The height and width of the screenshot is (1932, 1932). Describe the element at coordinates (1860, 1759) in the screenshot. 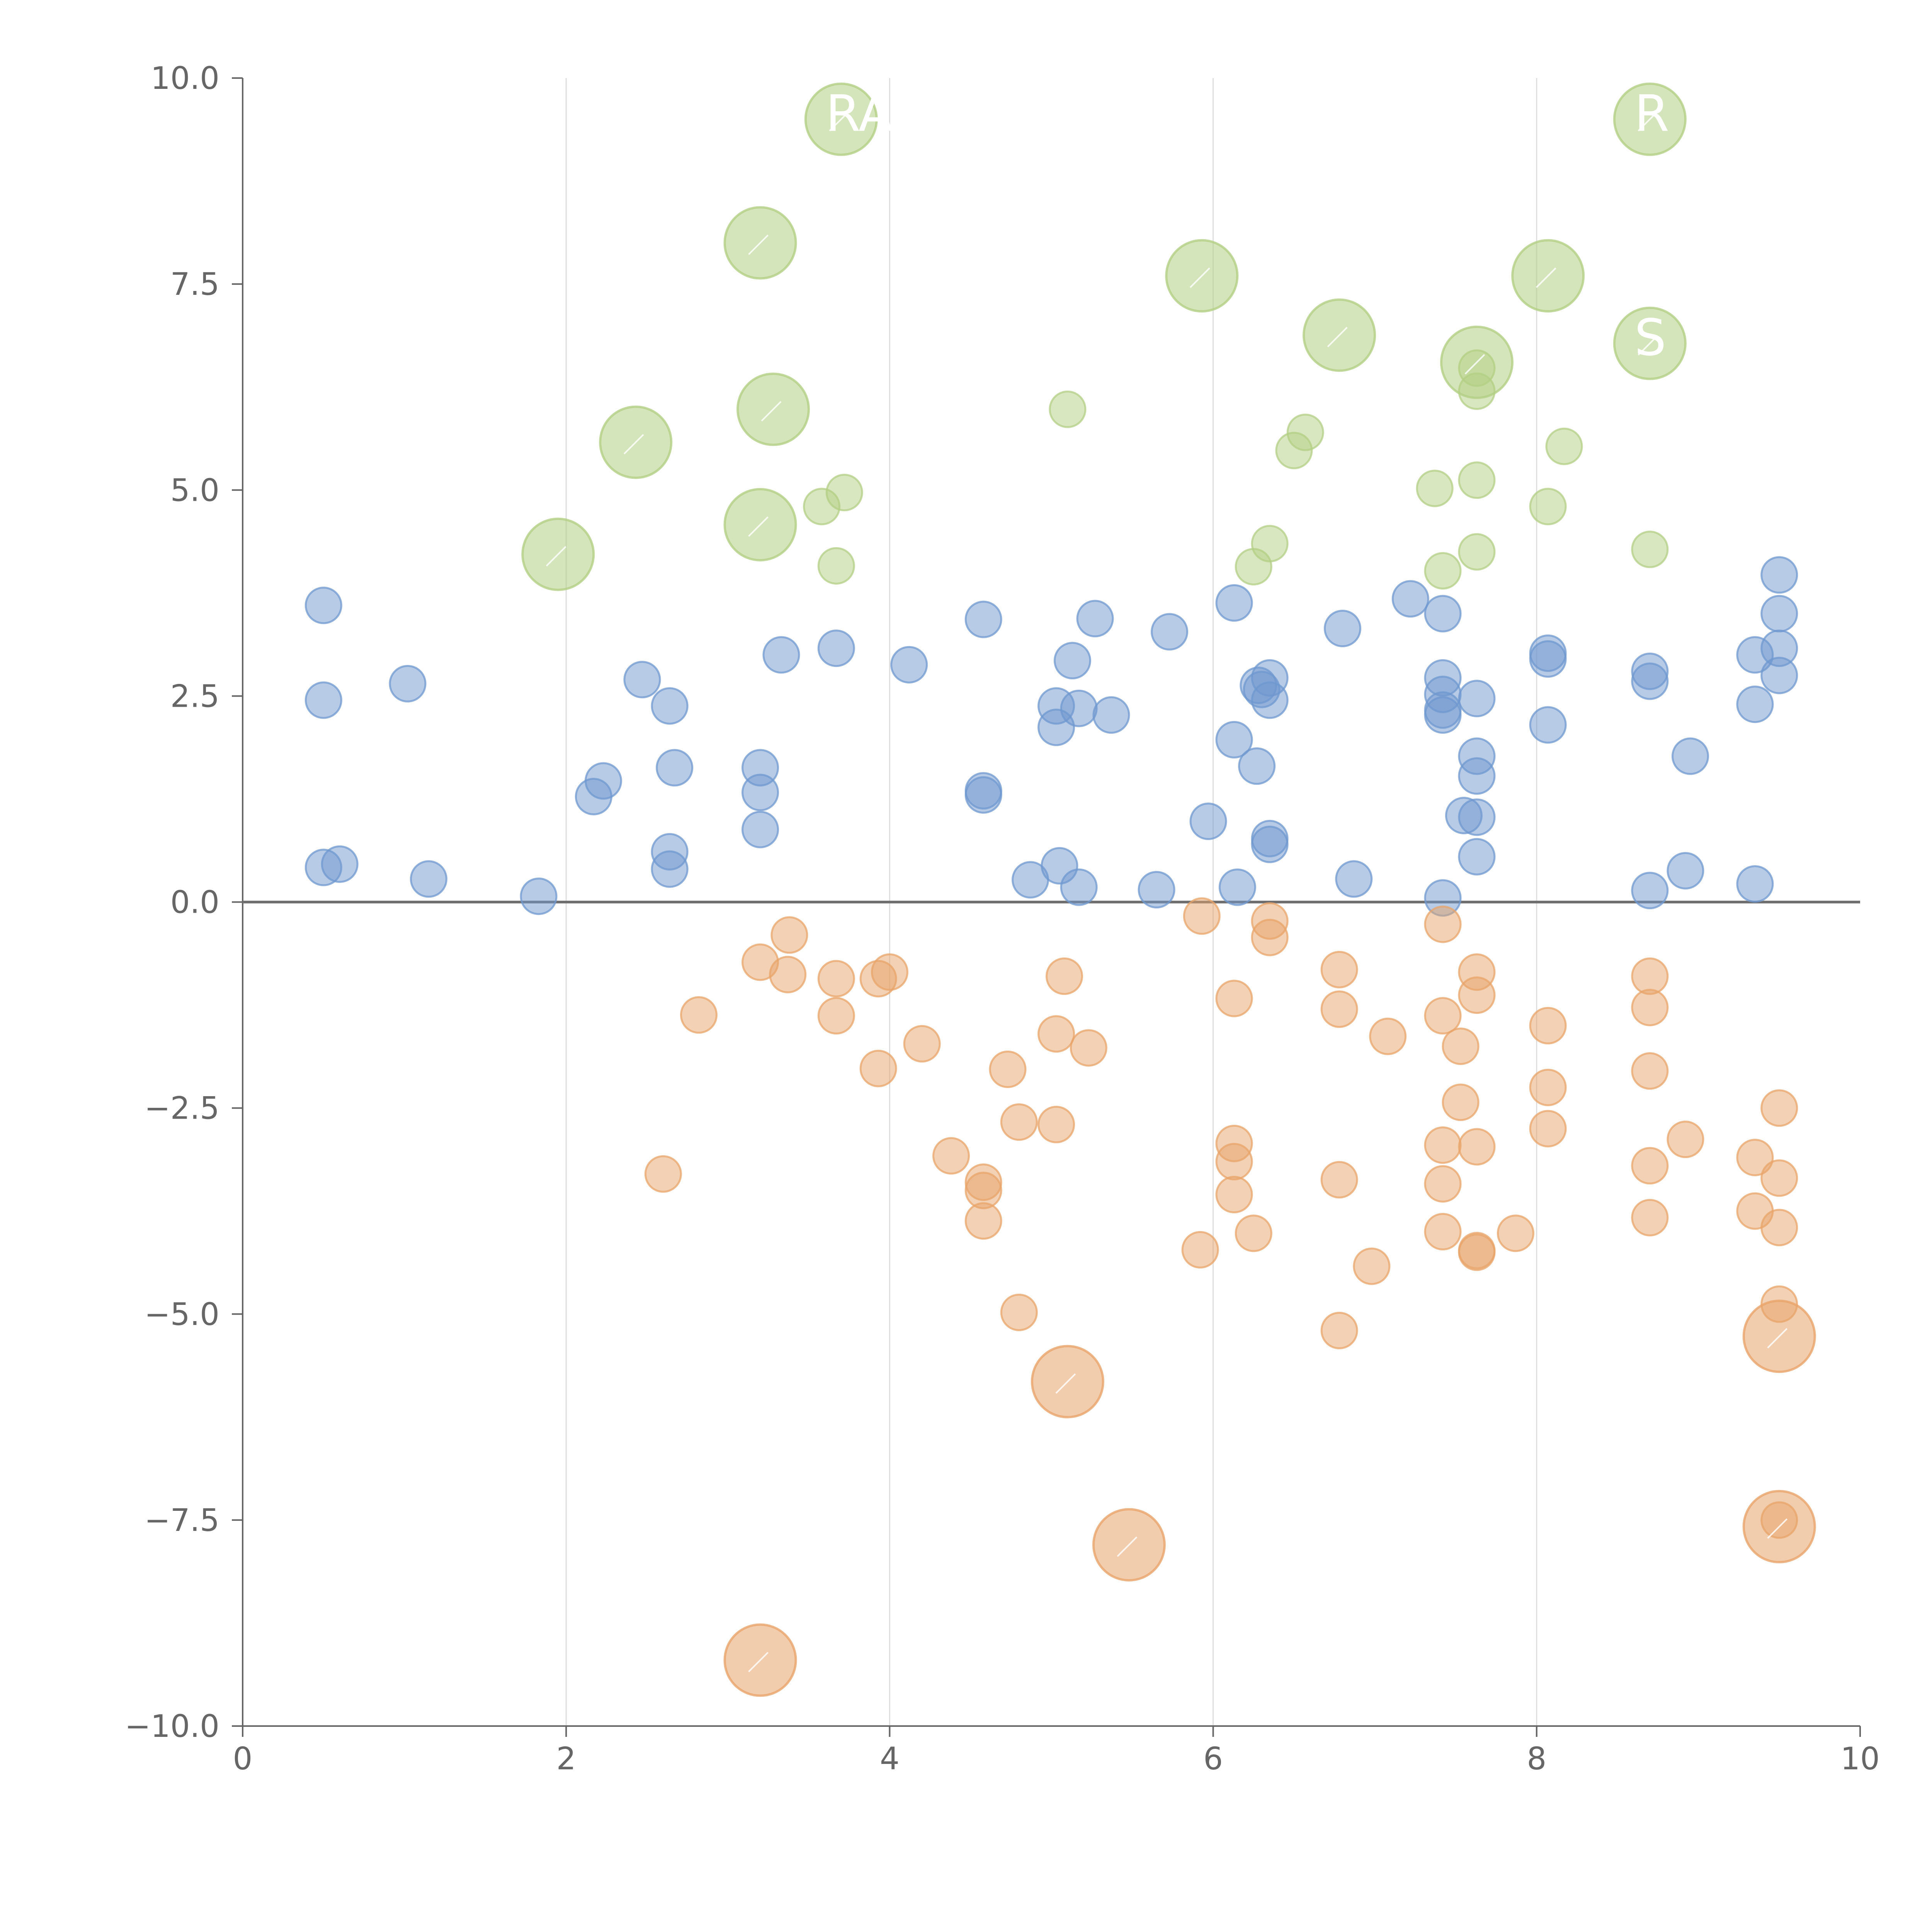

I see `x-tick-label: 10` at that location.